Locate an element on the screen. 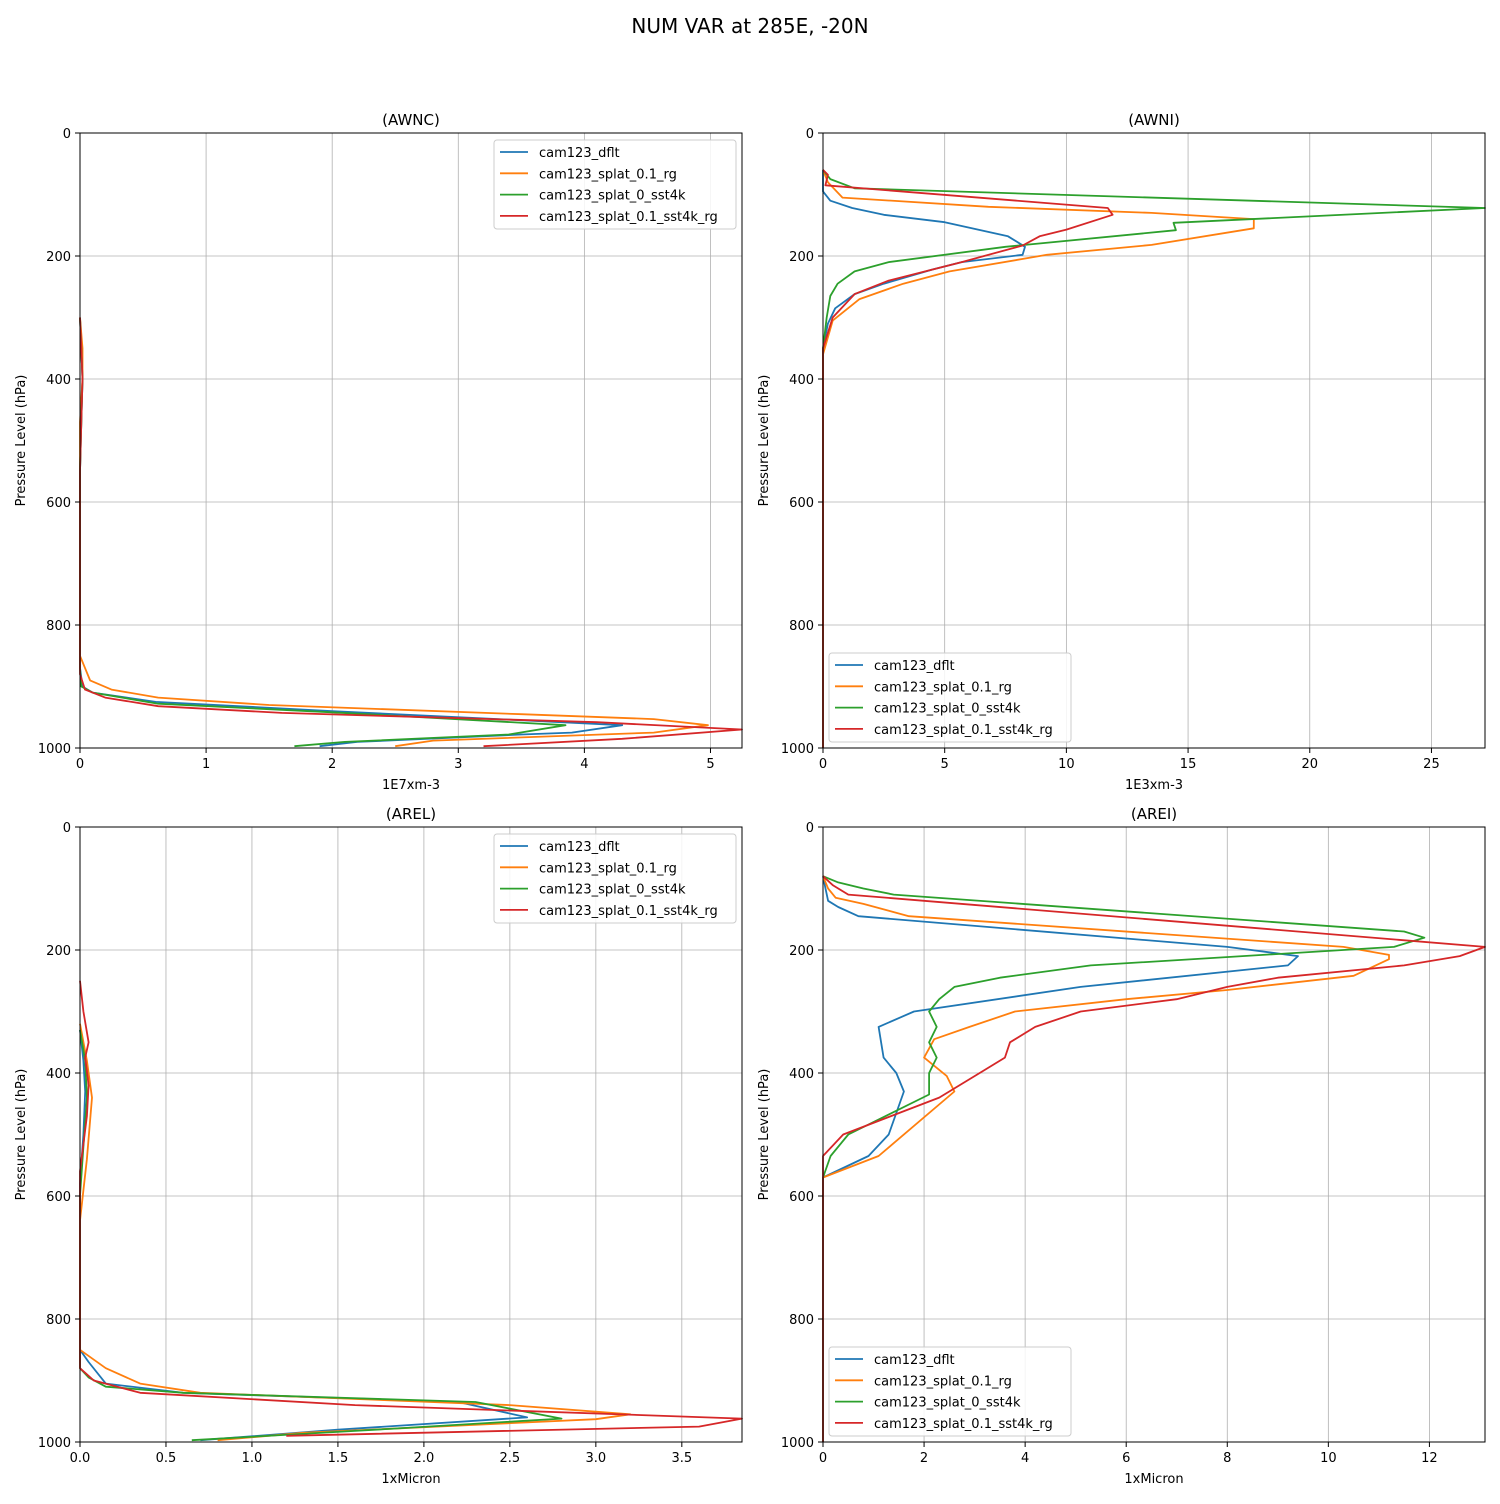 The height and width of the screenshot is (1504, 1500). x-axis-label: 1E7xm-3 is located at coordinates (411, 785).